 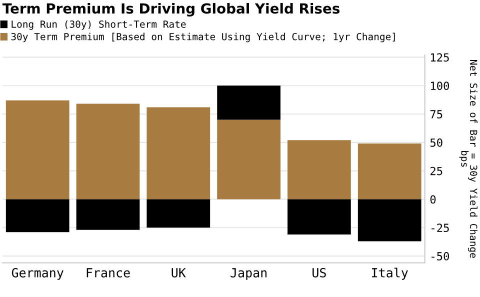 I want to click on y-tick-label: 125, so click(x=439, y=57).